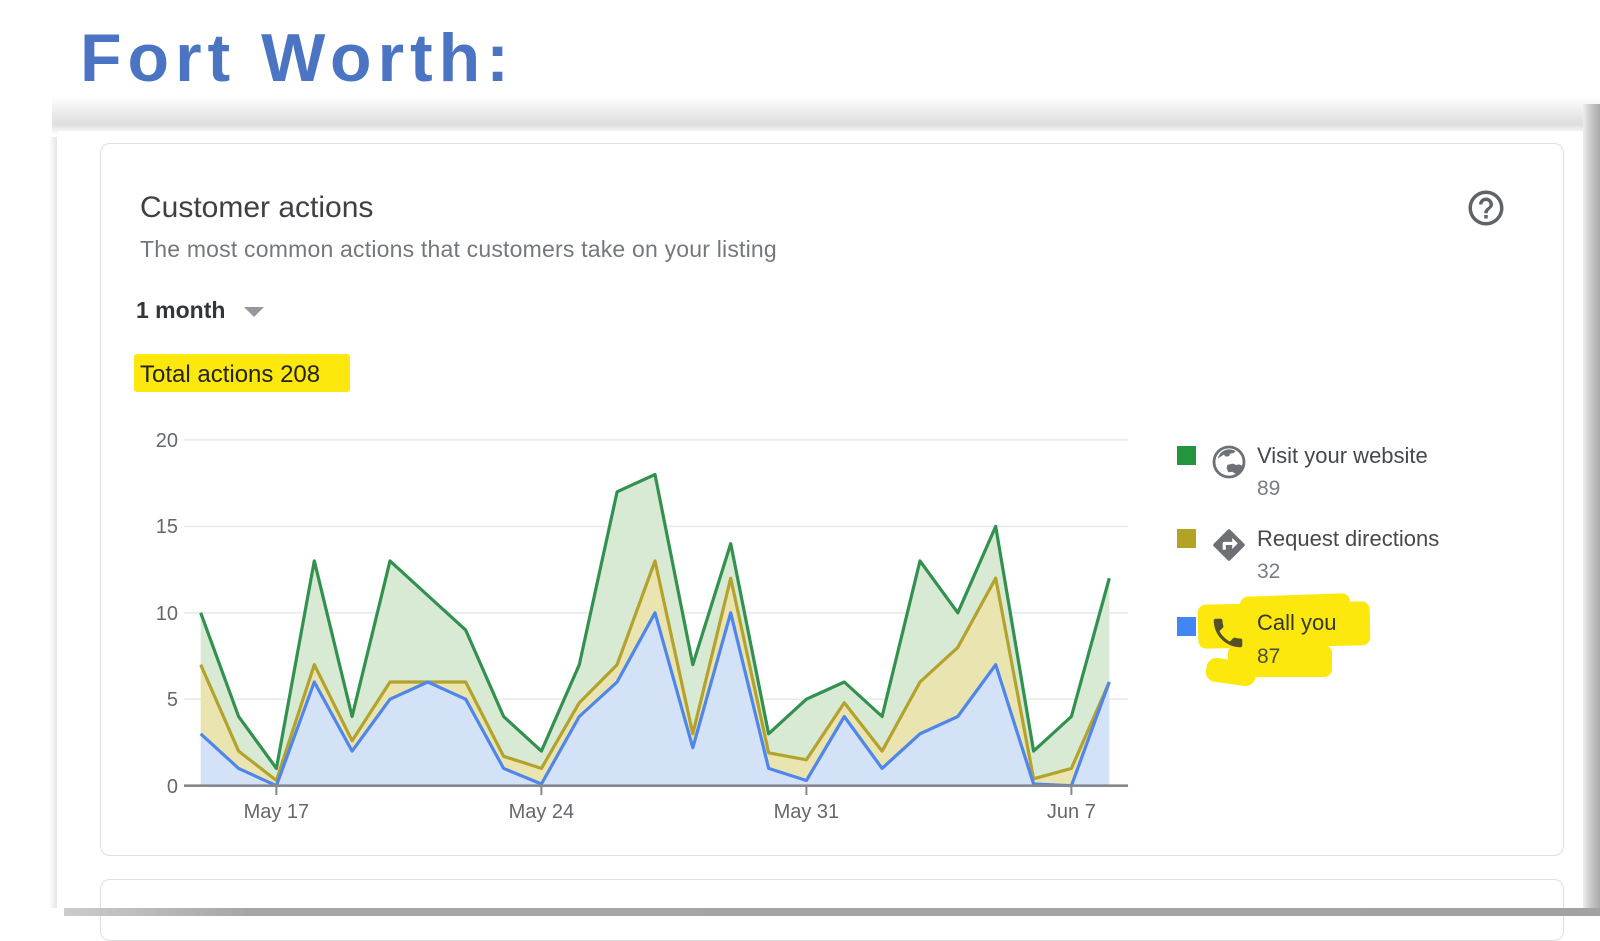 Image resolution: width=1600 pixels, height=941 pixels. What do you see at coordinates (542, 812) in the screenshot?
I see `svg-text: May 24` at bounding box center [542, 812].